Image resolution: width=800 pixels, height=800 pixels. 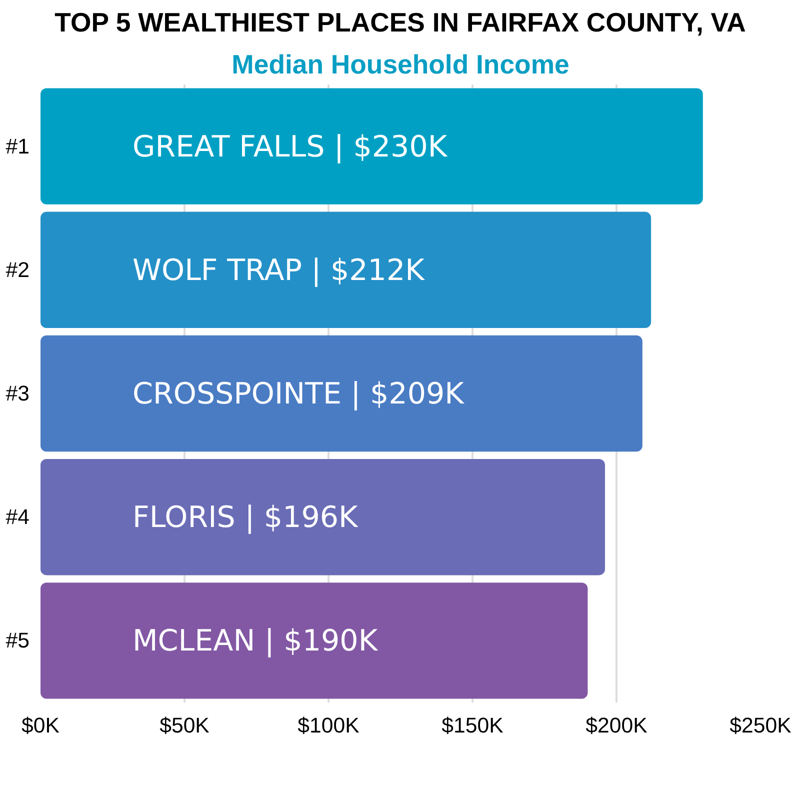 What do you see at coordinates (245, 517) in the screenshot?
I see `data-label: FLORIS | $196K` at bounding box center [245, 517].